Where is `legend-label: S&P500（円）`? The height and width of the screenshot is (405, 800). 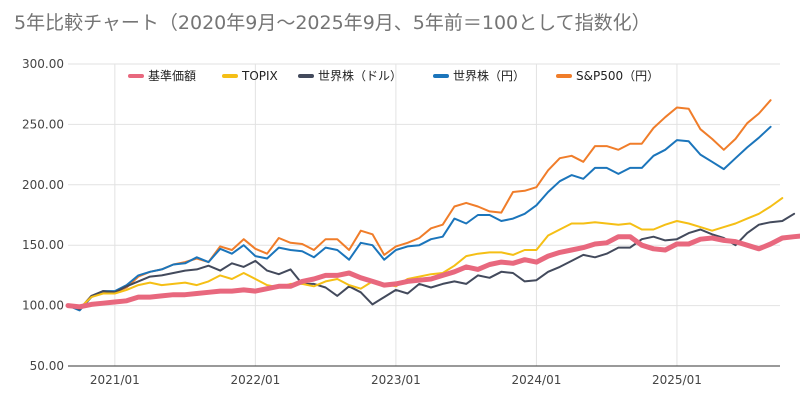 legend-label: S&P500（円） is located at coordinates (617, 76).